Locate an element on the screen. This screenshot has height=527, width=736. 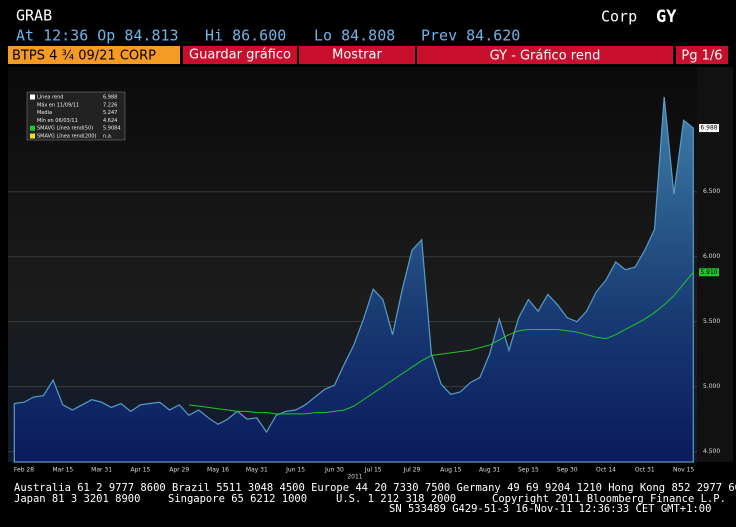
last-value-label: 5.910 is located at coordinates (708, 272).